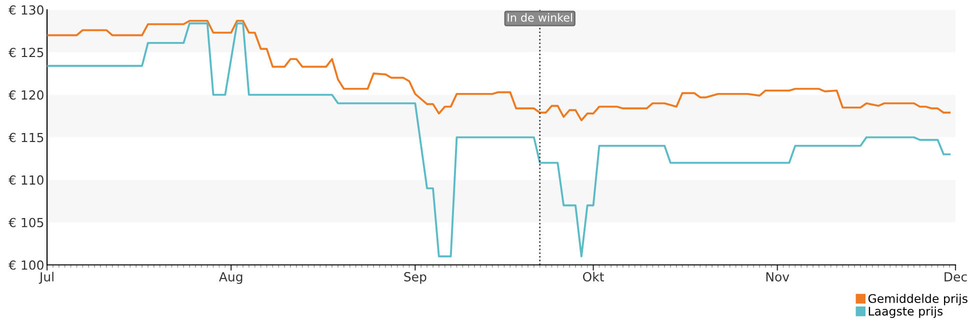  I want to click on y-tick-label: € 115, so click(26, 137).